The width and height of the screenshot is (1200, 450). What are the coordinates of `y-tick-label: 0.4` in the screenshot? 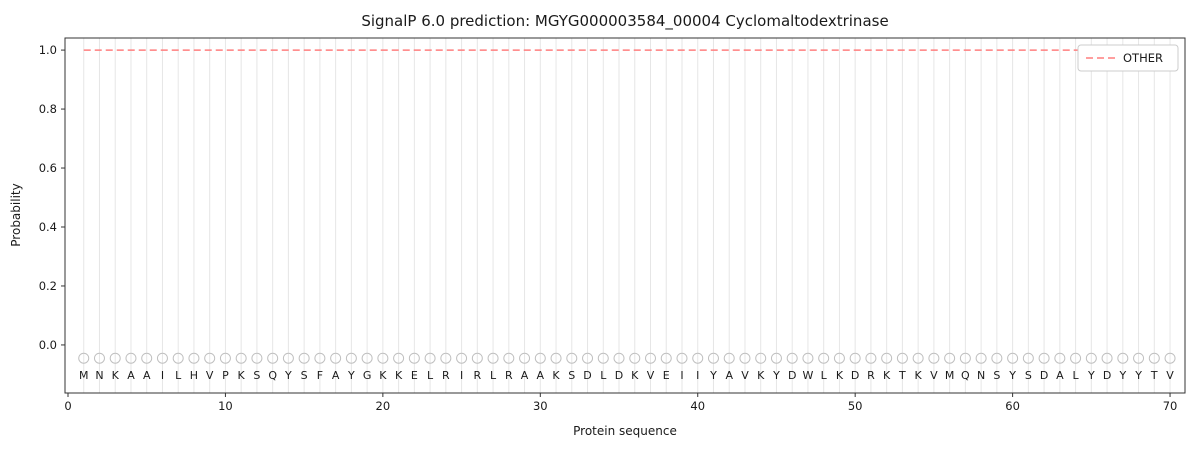 It's located at (48, 227).